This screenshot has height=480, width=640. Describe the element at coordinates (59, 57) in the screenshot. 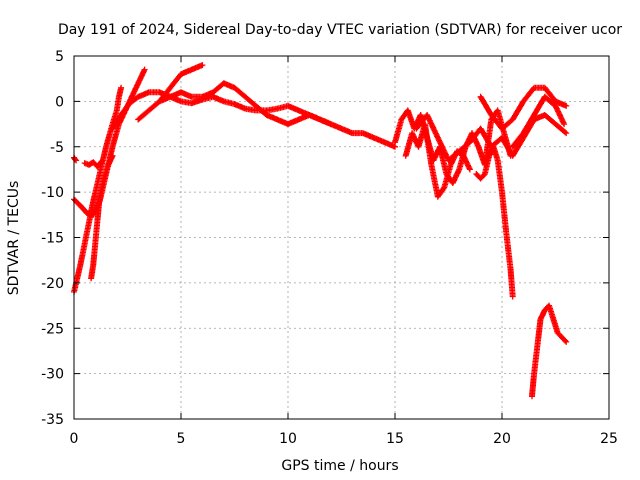

I see `y-tick-label: 5` at that location.